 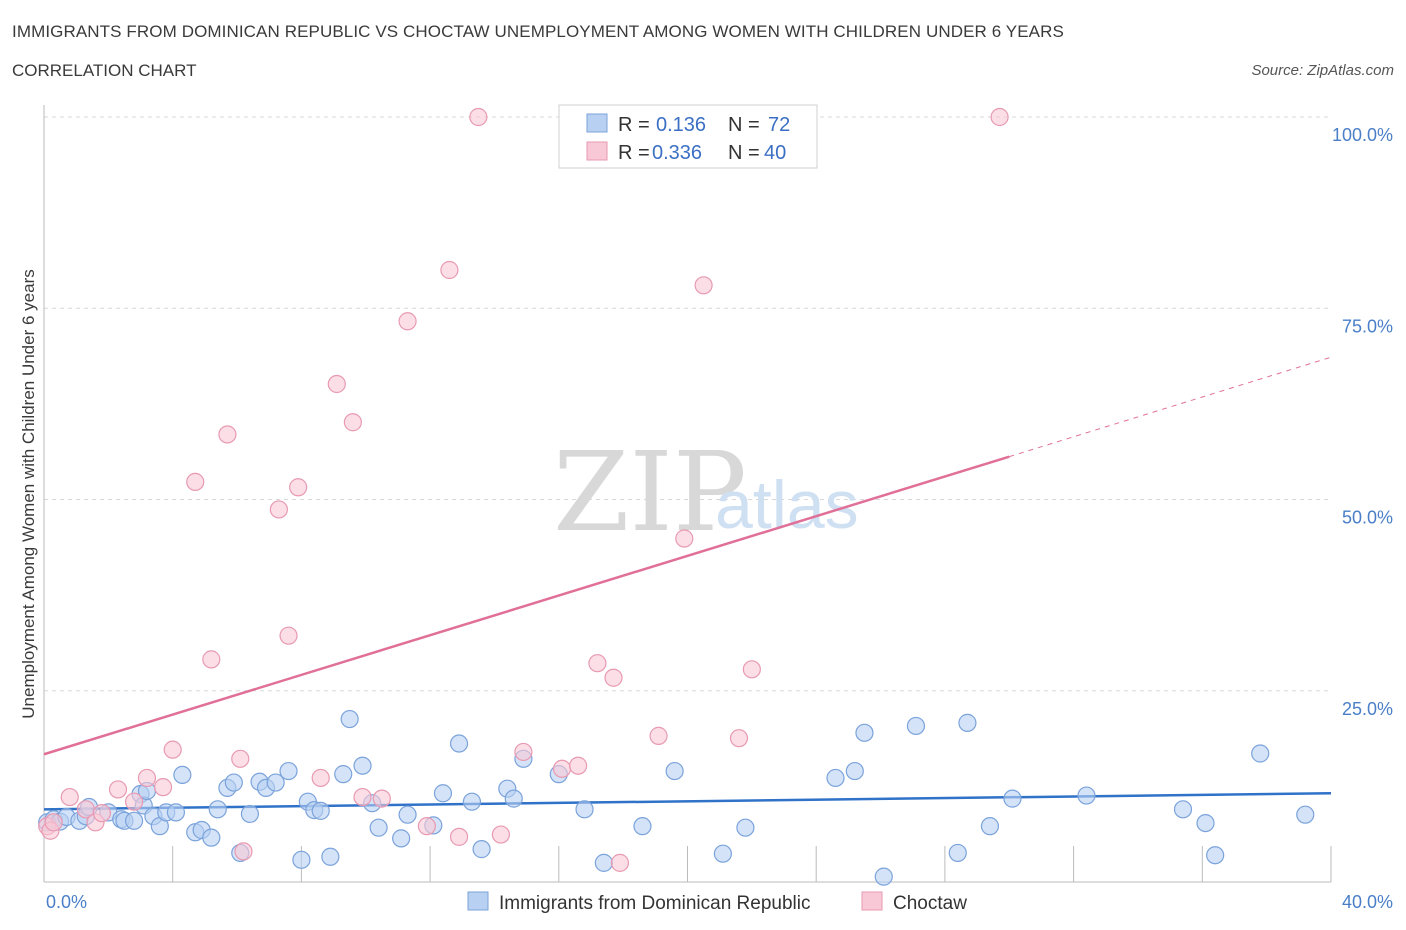 What do you see at coordinates (597, 151) in the screenshot?
I see `legend-swatch-choctaw` at bounding box center [597, 151].